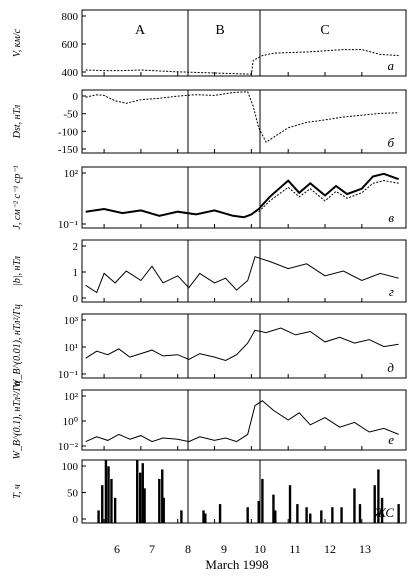 The image size is (414, 576). I want to click on panel-6: 10² 10⁰ 10⁻² W_B^(0.1), нТл²/Гц е, so click(209, 420).